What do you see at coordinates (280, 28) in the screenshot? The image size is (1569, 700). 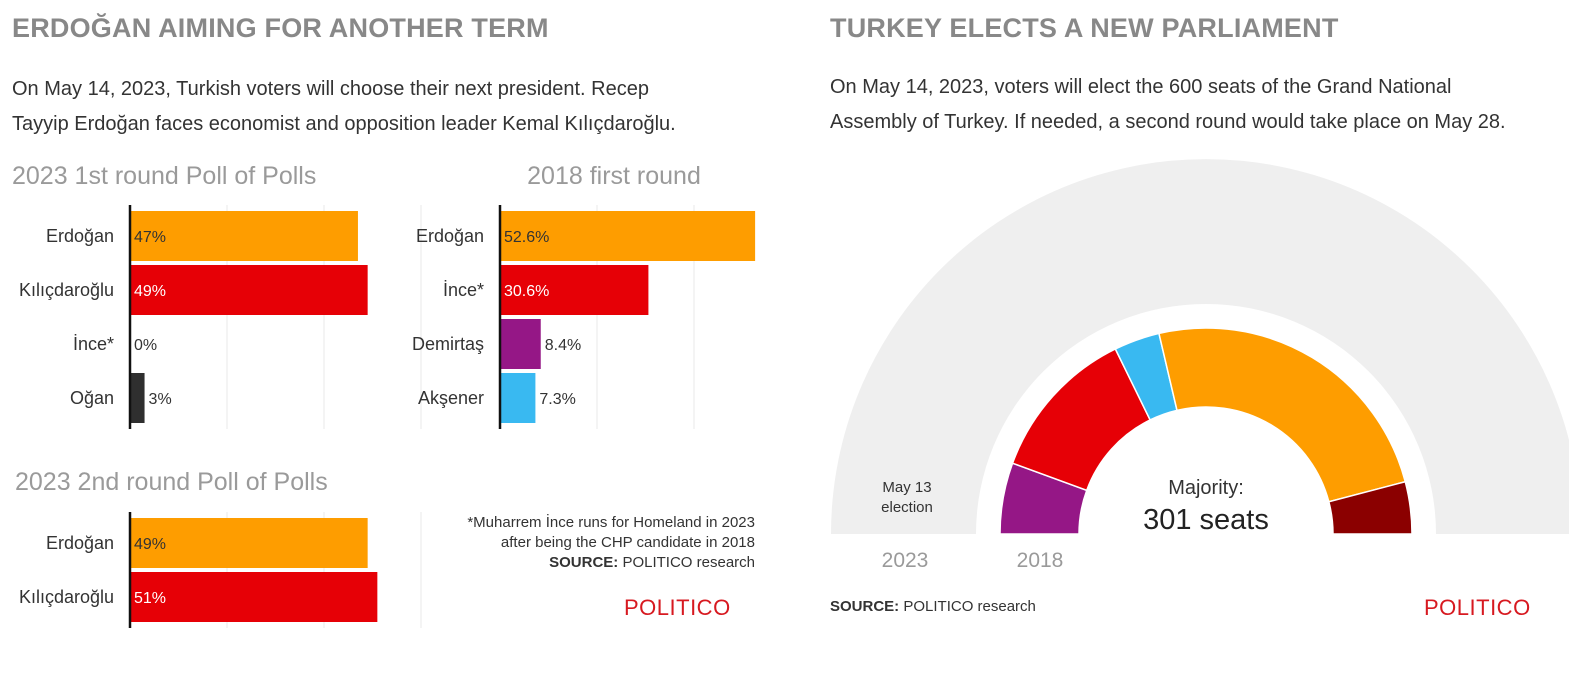 I see `left-headline: ERDOĞAN AIMING FOR ANOTHER TERM` at bounding box center [280, 28].